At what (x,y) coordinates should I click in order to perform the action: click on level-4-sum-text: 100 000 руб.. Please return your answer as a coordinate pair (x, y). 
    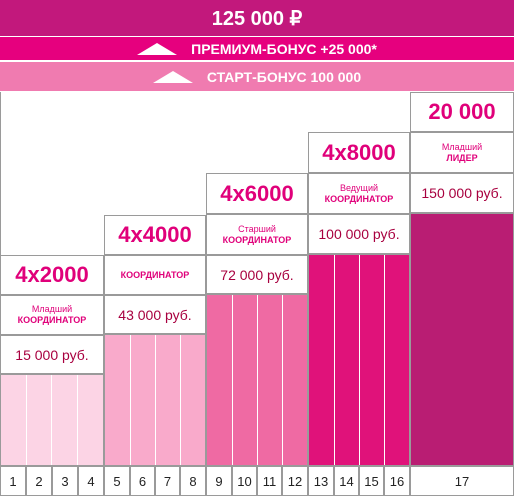
    Looking at the image, I should click on (359, 234).